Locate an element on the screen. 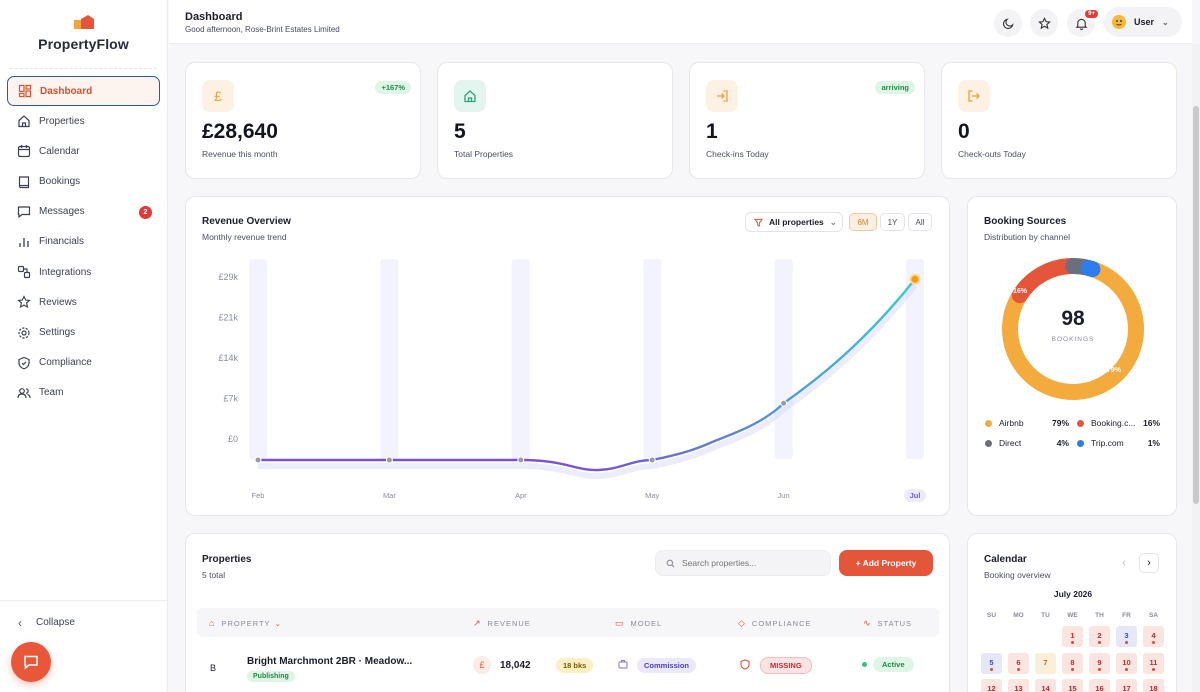  messages-count-badge: 2 is located at coordinates (145, 212).